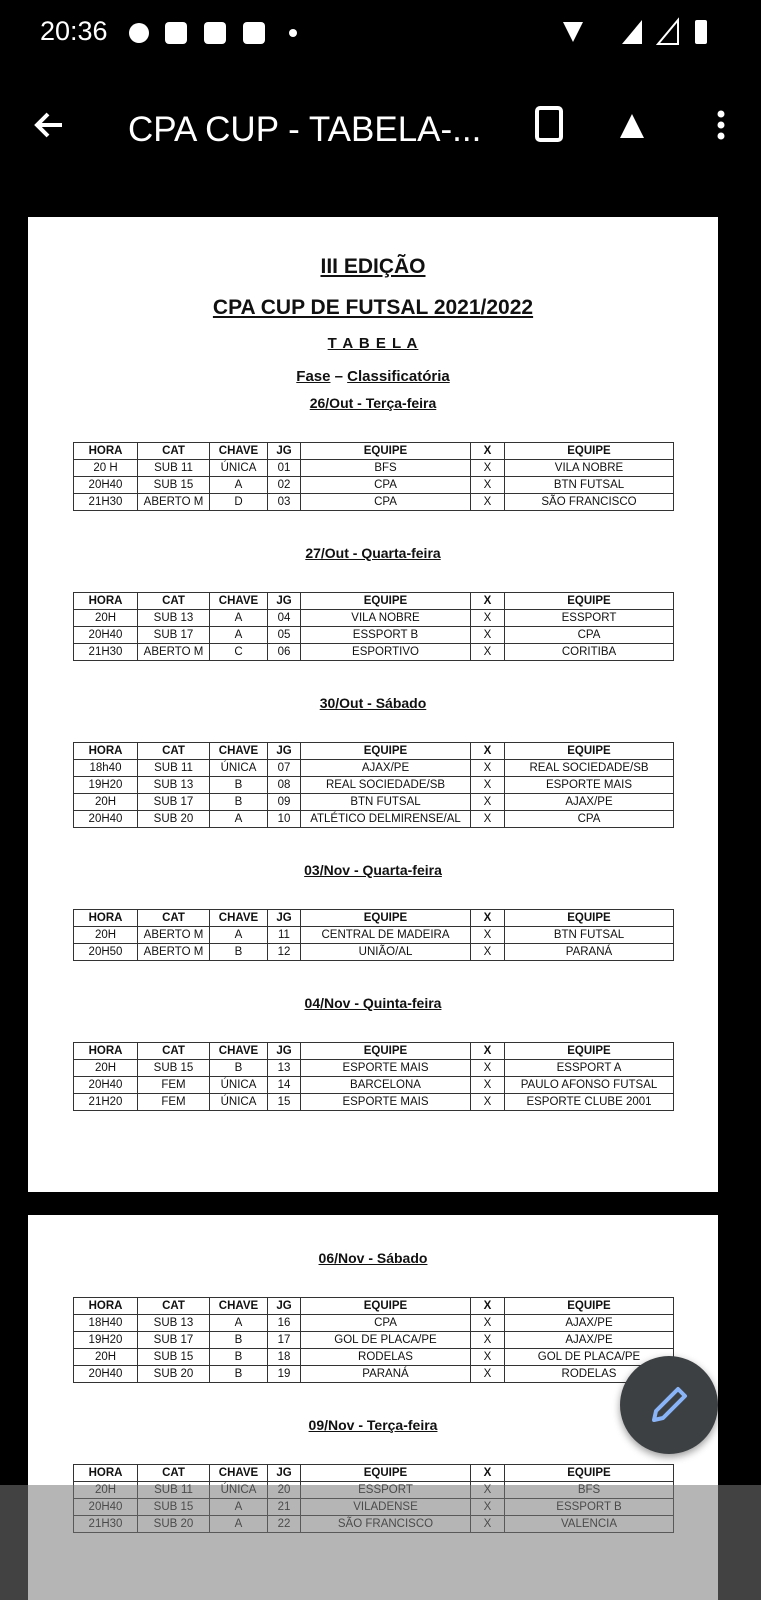 The height and width of the screenshot is (1600, 761). Describe the element at coordinates (173, 635) in the screenshot. I see `cell: SUB 17` at that location.